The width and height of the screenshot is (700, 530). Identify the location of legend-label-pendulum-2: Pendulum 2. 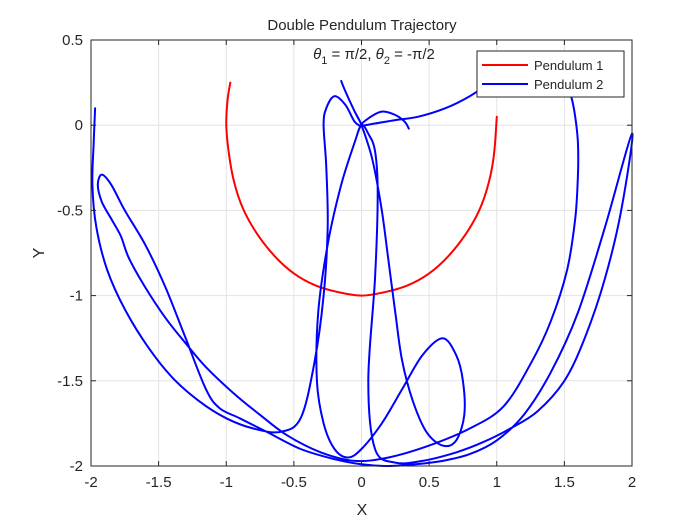
(568, 84).